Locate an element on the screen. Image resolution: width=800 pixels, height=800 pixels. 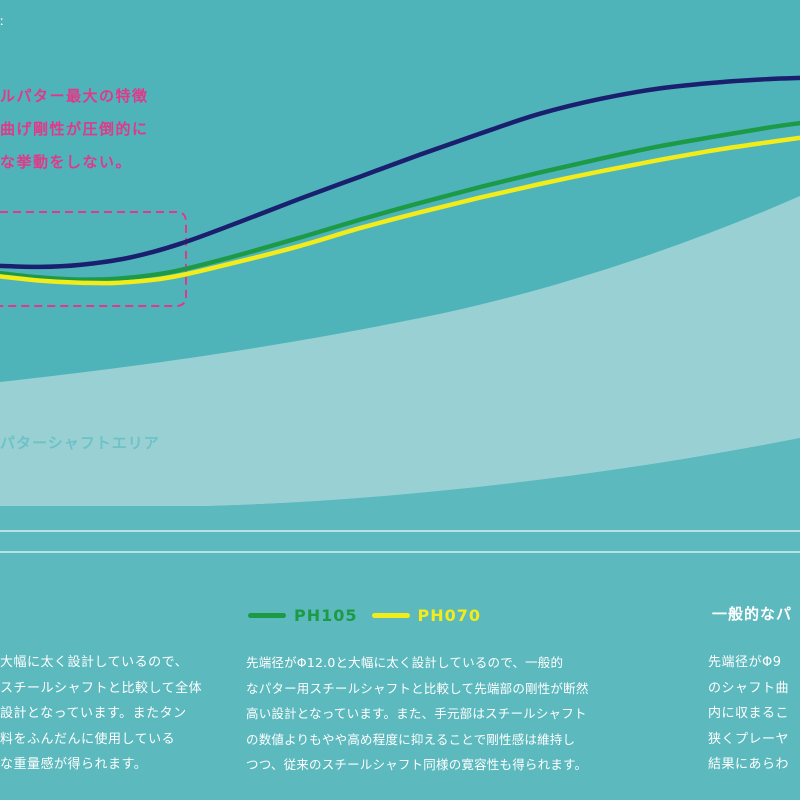
center-paragraph-line: 高い設計となっています。また、手元部はスチールシャフト is located at coordinates (416, 713).